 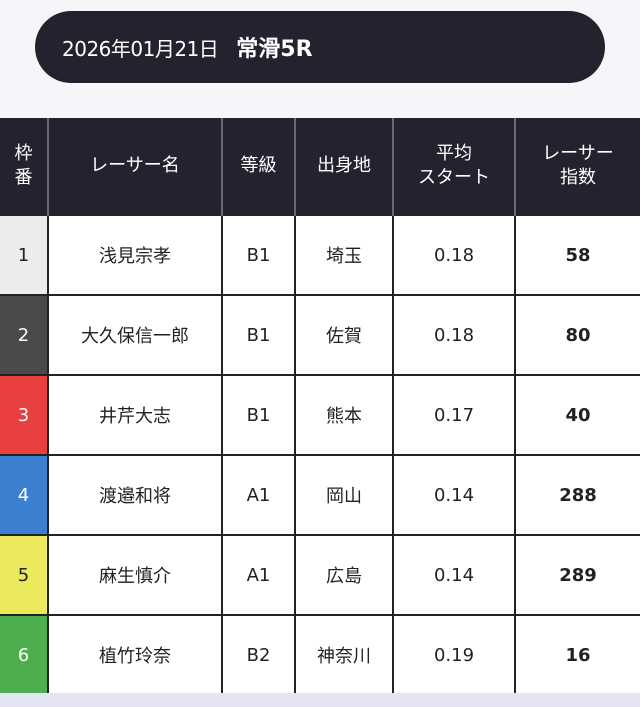 I want to click on race-header: 2026年01月21日 常滑5R, so click(x=320, y=47).